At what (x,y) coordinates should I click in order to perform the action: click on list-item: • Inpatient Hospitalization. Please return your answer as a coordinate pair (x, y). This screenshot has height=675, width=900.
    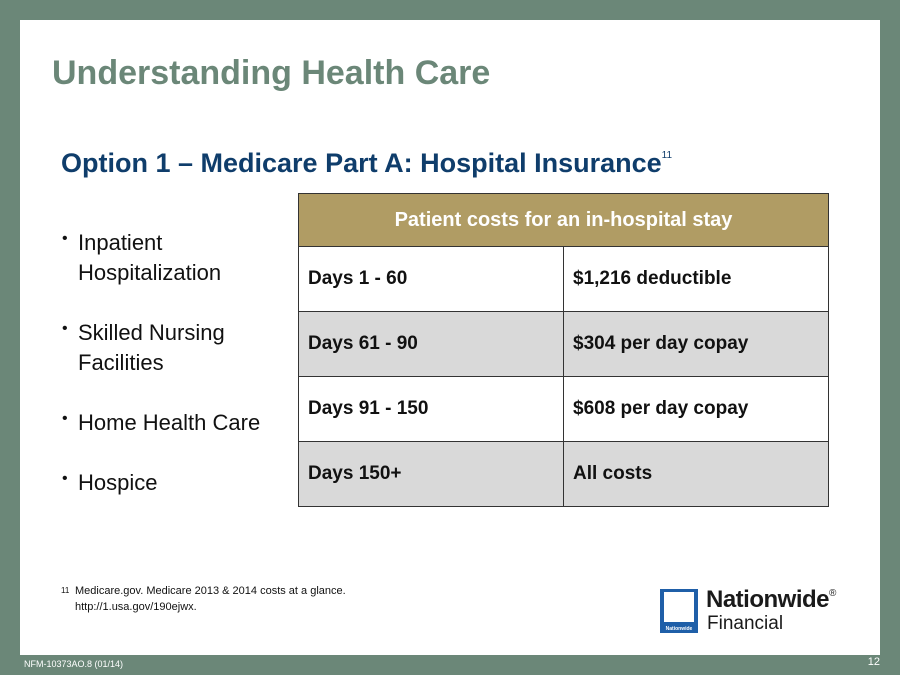
    Looking at the image, I should click on (182, 258).